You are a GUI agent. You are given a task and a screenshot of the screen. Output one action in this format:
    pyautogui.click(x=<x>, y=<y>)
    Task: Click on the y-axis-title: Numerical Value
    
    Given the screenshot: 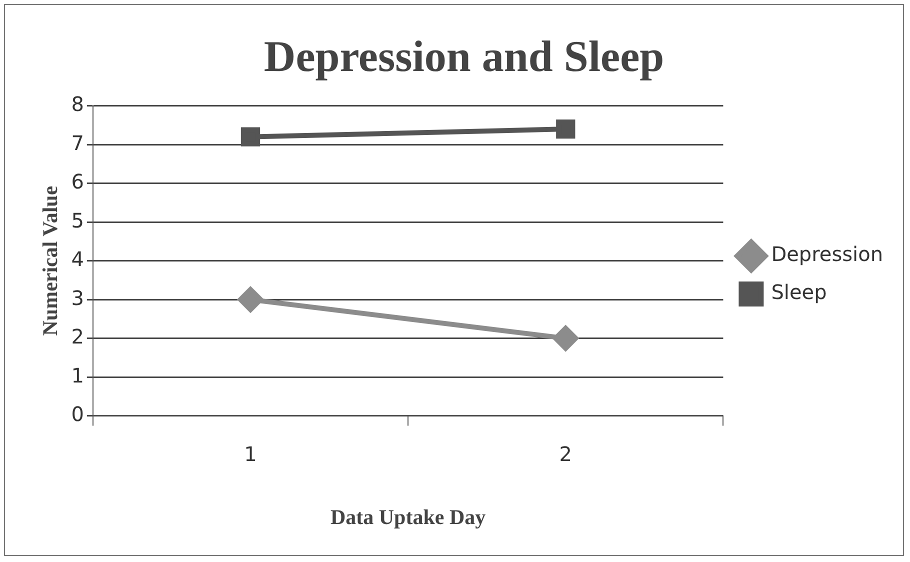 What is the action you would take?
    pyautogui.click(x=50, y=261)
    